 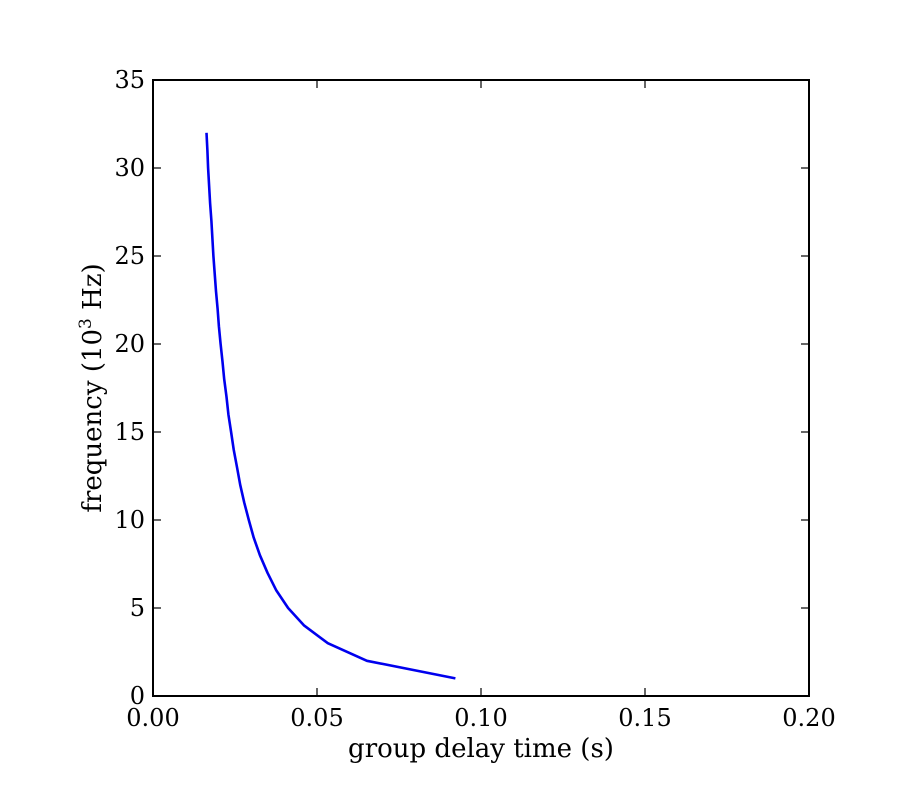 What do you see at coordinates (129, 256) in the screenshot?
I see `y-tick-label: 25` at bounding box center [129, 256].